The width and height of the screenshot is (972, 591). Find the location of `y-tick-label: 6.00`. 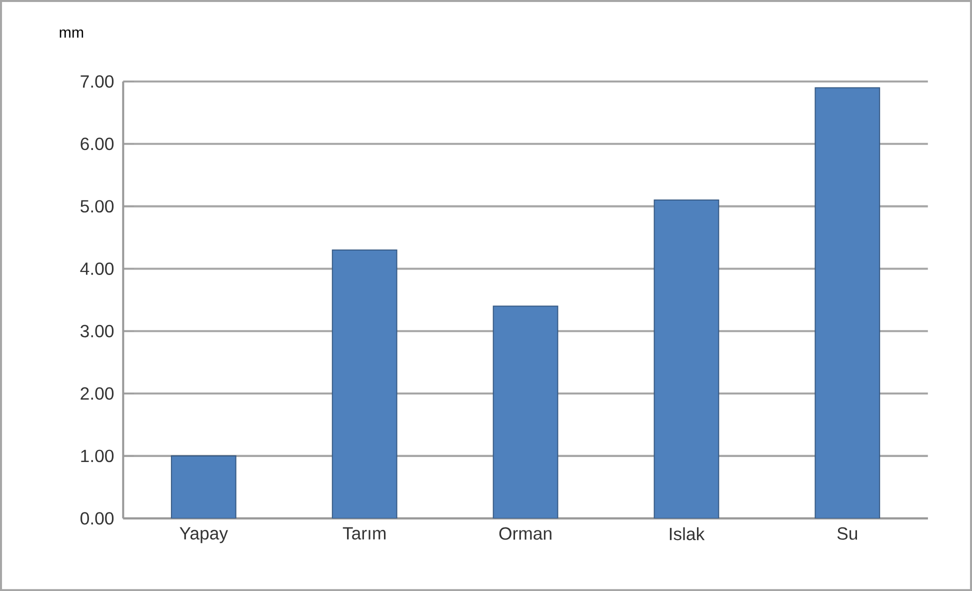

y-tick-label: 6.00 is located at coordinates (97, 144).